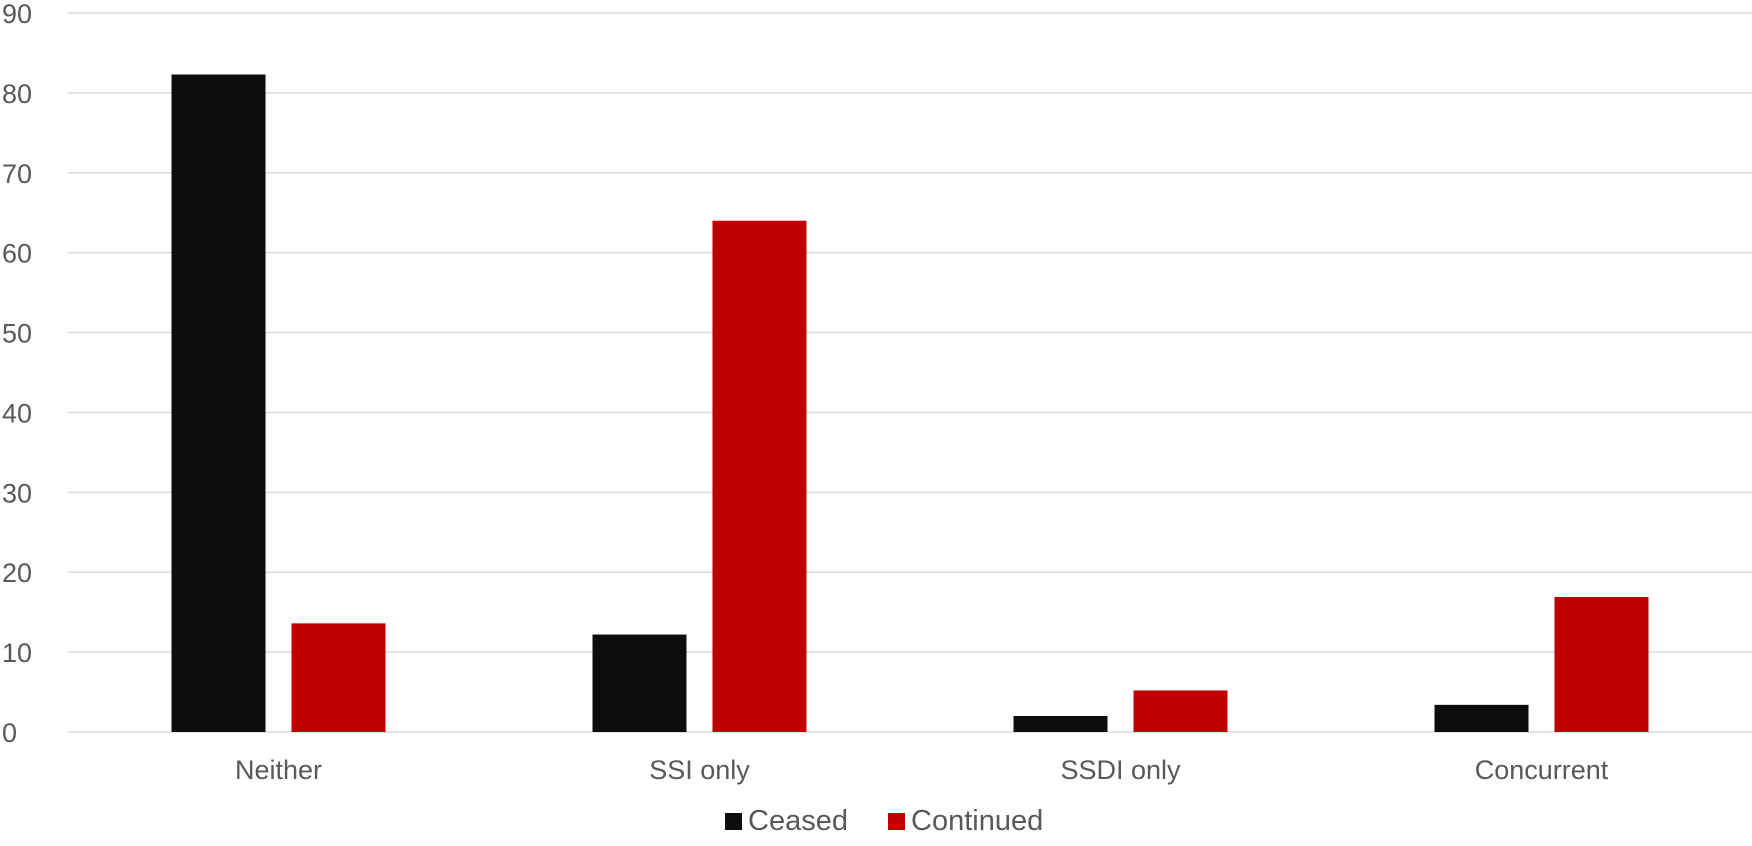 The image size is (1752, 846). Describe the element at coordinates (922, 770) in the screenshot. I see `x-axis-category-labels: Neither SSI only SSDI only Concurrent` at that location.